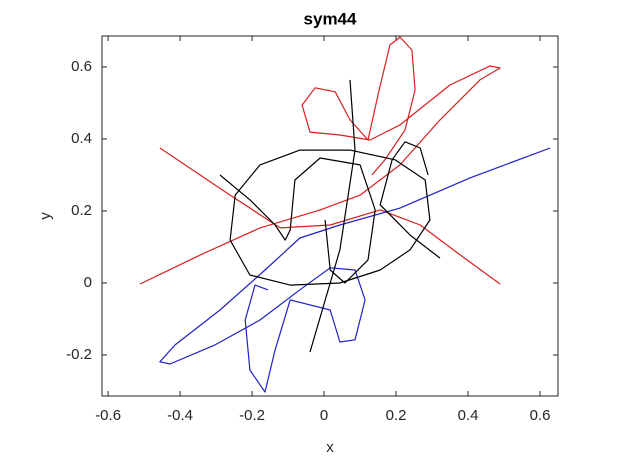 The width and height of the screenshot is (640, 466). What do you see at coordinates (81, 210) in the screenshot?
I see `y-tick-label: 0.2` at bounding box center [81, 210].